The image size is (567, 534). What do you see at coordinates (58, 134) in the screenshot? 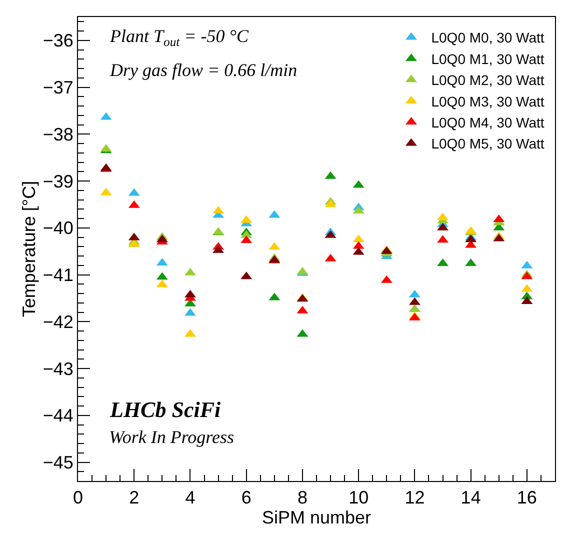
I see `y-tick-label: −38` at bounding box center [58, 134].